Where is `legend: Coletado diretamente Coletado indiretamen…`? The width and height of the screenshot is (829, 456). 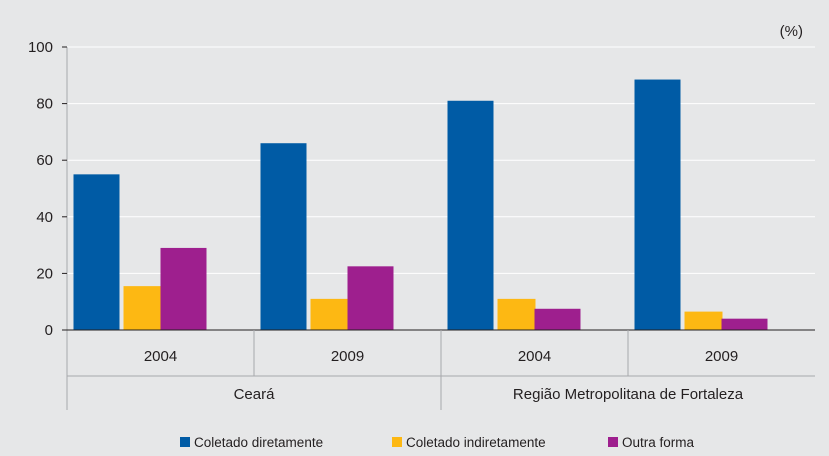
legend: Coletado diretamente Coletado indiretamen… is located at coordinates (437, 442).